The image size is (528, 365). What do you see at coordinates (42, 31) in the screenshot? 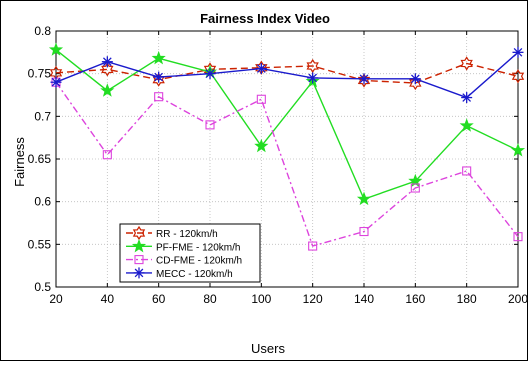
I see `y-tick-label: 0.8` at bounding box center [42, 31].